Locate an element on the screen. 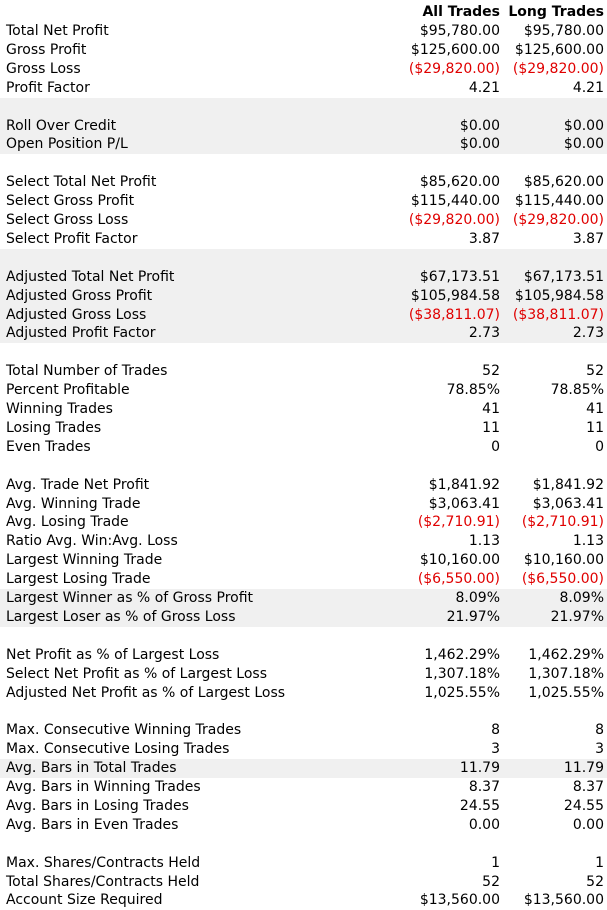  row-label: Avg. Bars in Total Trades is located at coordinates (91, 768).